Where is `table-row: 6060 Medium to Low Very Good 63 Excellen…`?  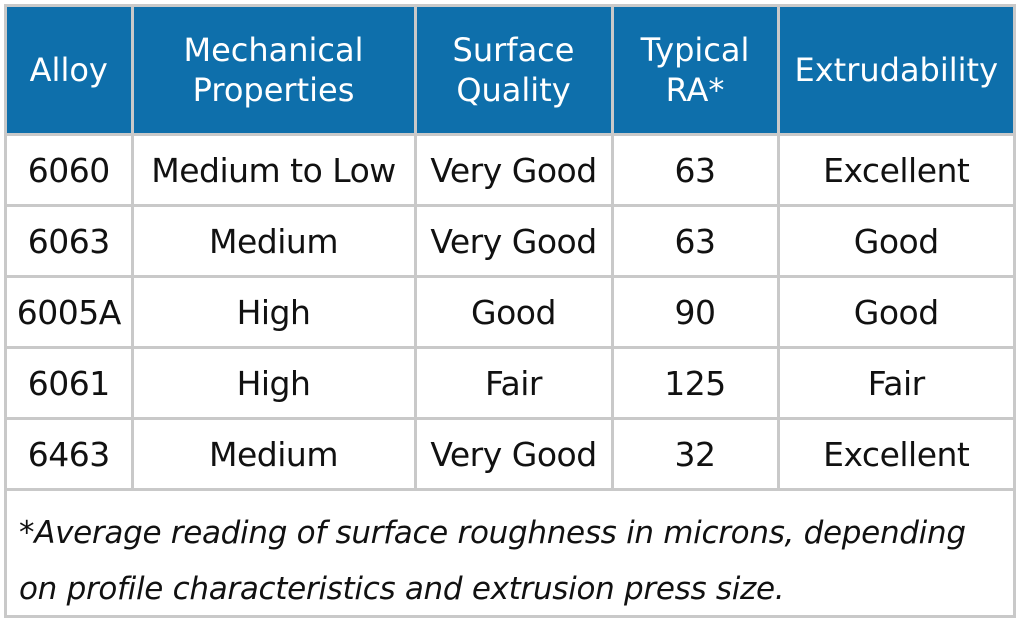 table-row: 6060 Medium to Low Very Good 63 Excellen… is located at coordinates (510, 170).